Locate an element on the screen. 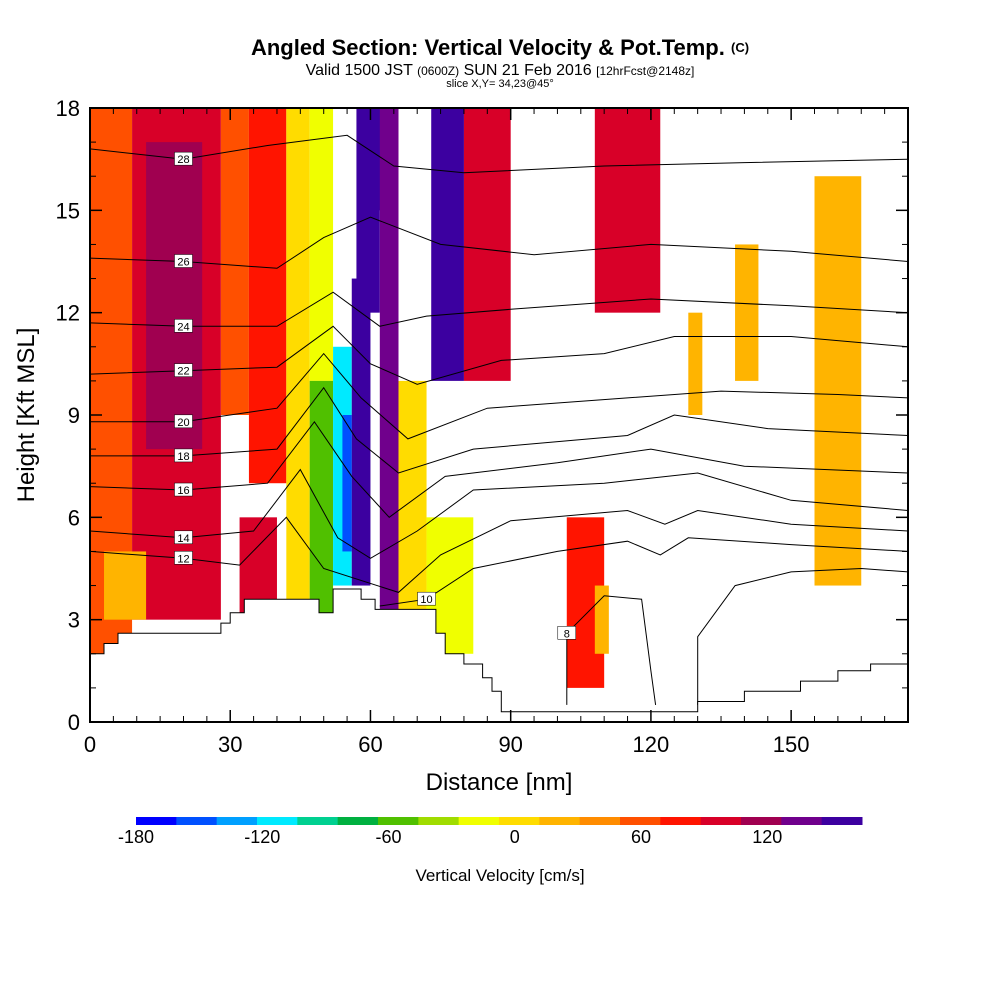 Image resolution: width=1000 pixels, height=1000 pixels. terrain-profile is located at coordinates (499, 655).